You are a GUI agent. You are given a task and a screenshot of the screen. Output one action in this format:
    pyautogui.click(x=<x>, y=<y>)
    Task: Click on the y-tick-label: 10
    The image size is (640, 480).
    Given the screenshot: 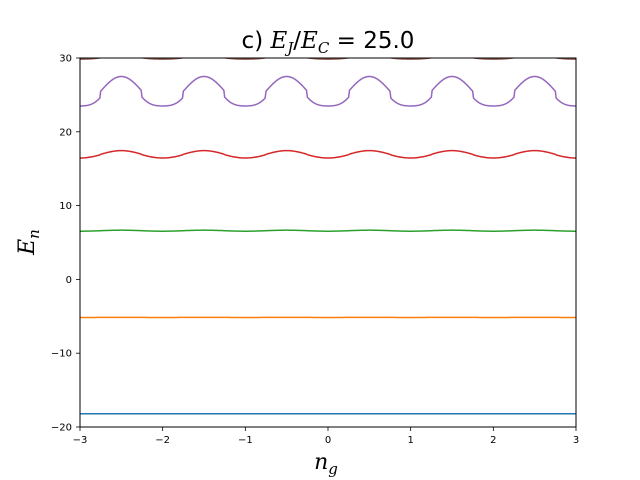 What is the action you would take?
    pyautogui.click(x=65, y=206)
    